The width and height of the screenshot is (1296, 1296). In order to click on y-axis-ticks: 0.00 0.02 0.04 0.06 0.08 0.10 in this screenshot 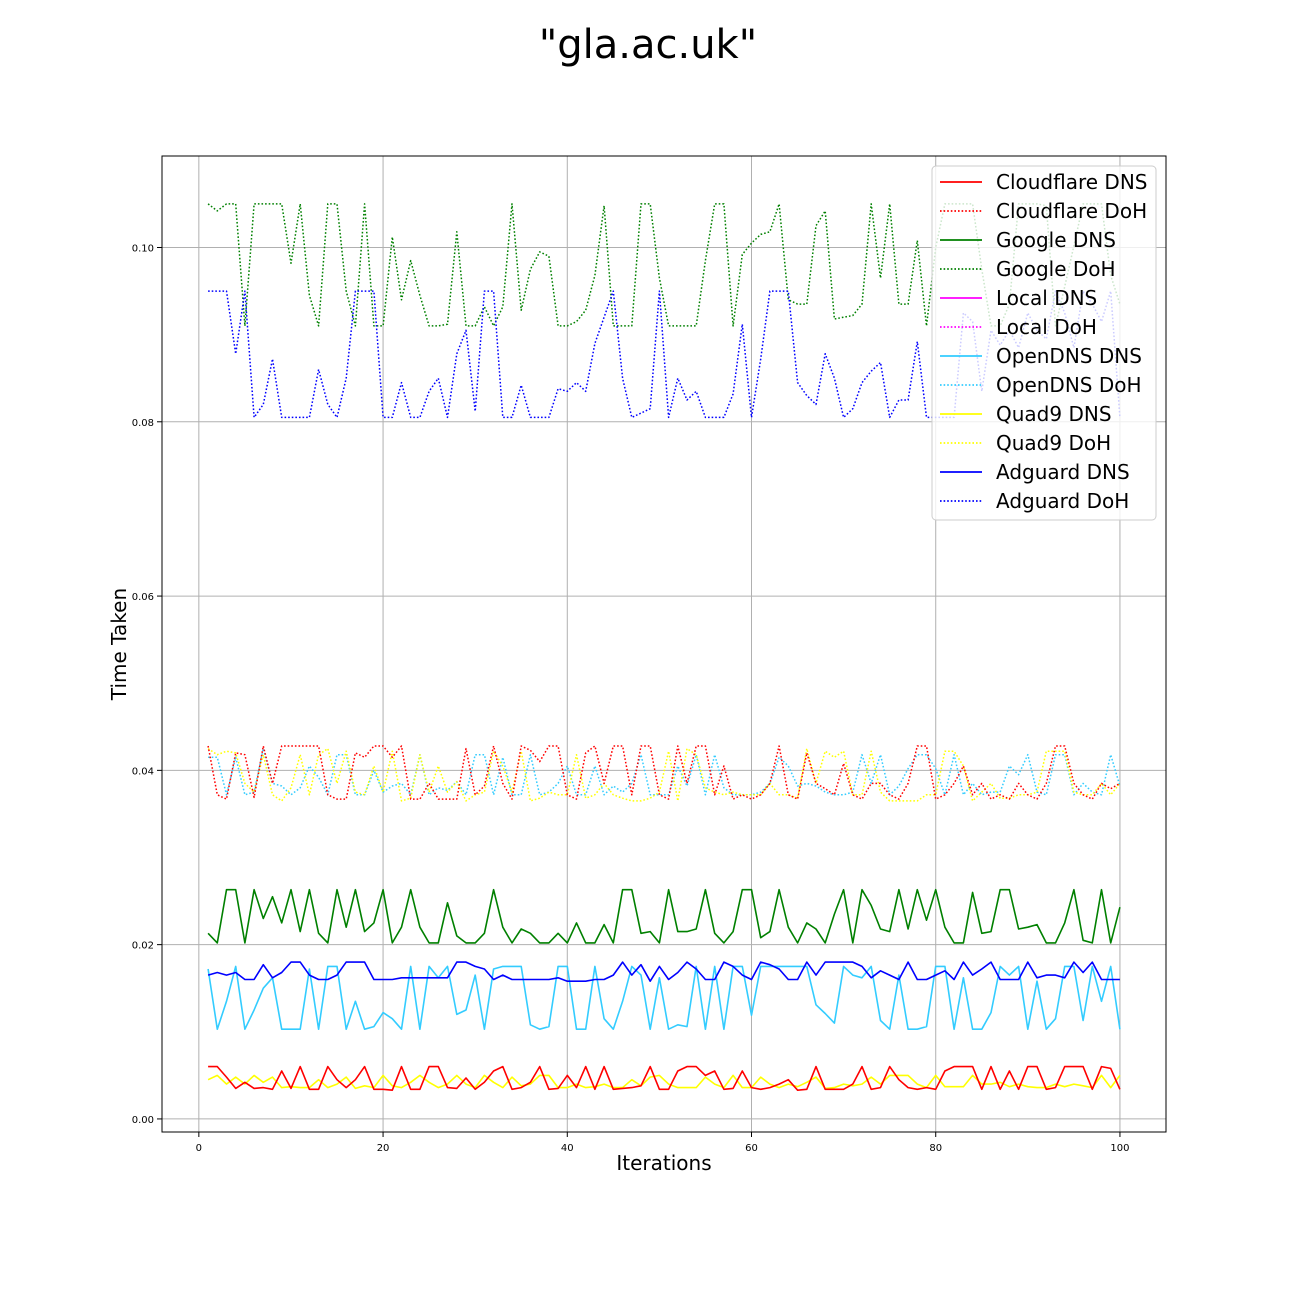, I will do `click(147, 685)`.